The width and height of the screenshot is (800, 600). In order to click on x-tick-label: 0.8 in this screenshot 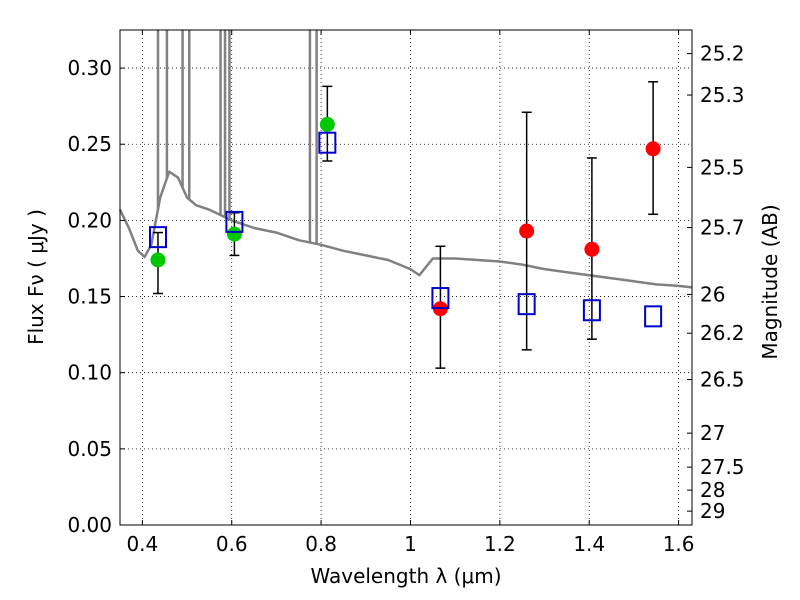, I will do `click(321, 544)`.